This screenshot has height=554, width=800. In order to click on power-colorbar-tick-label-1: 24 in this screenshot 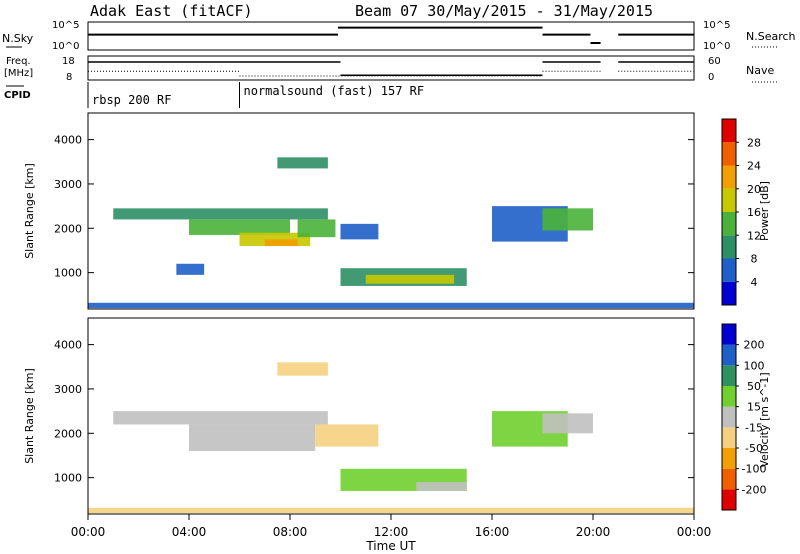, I will do `click(754, 166)`.